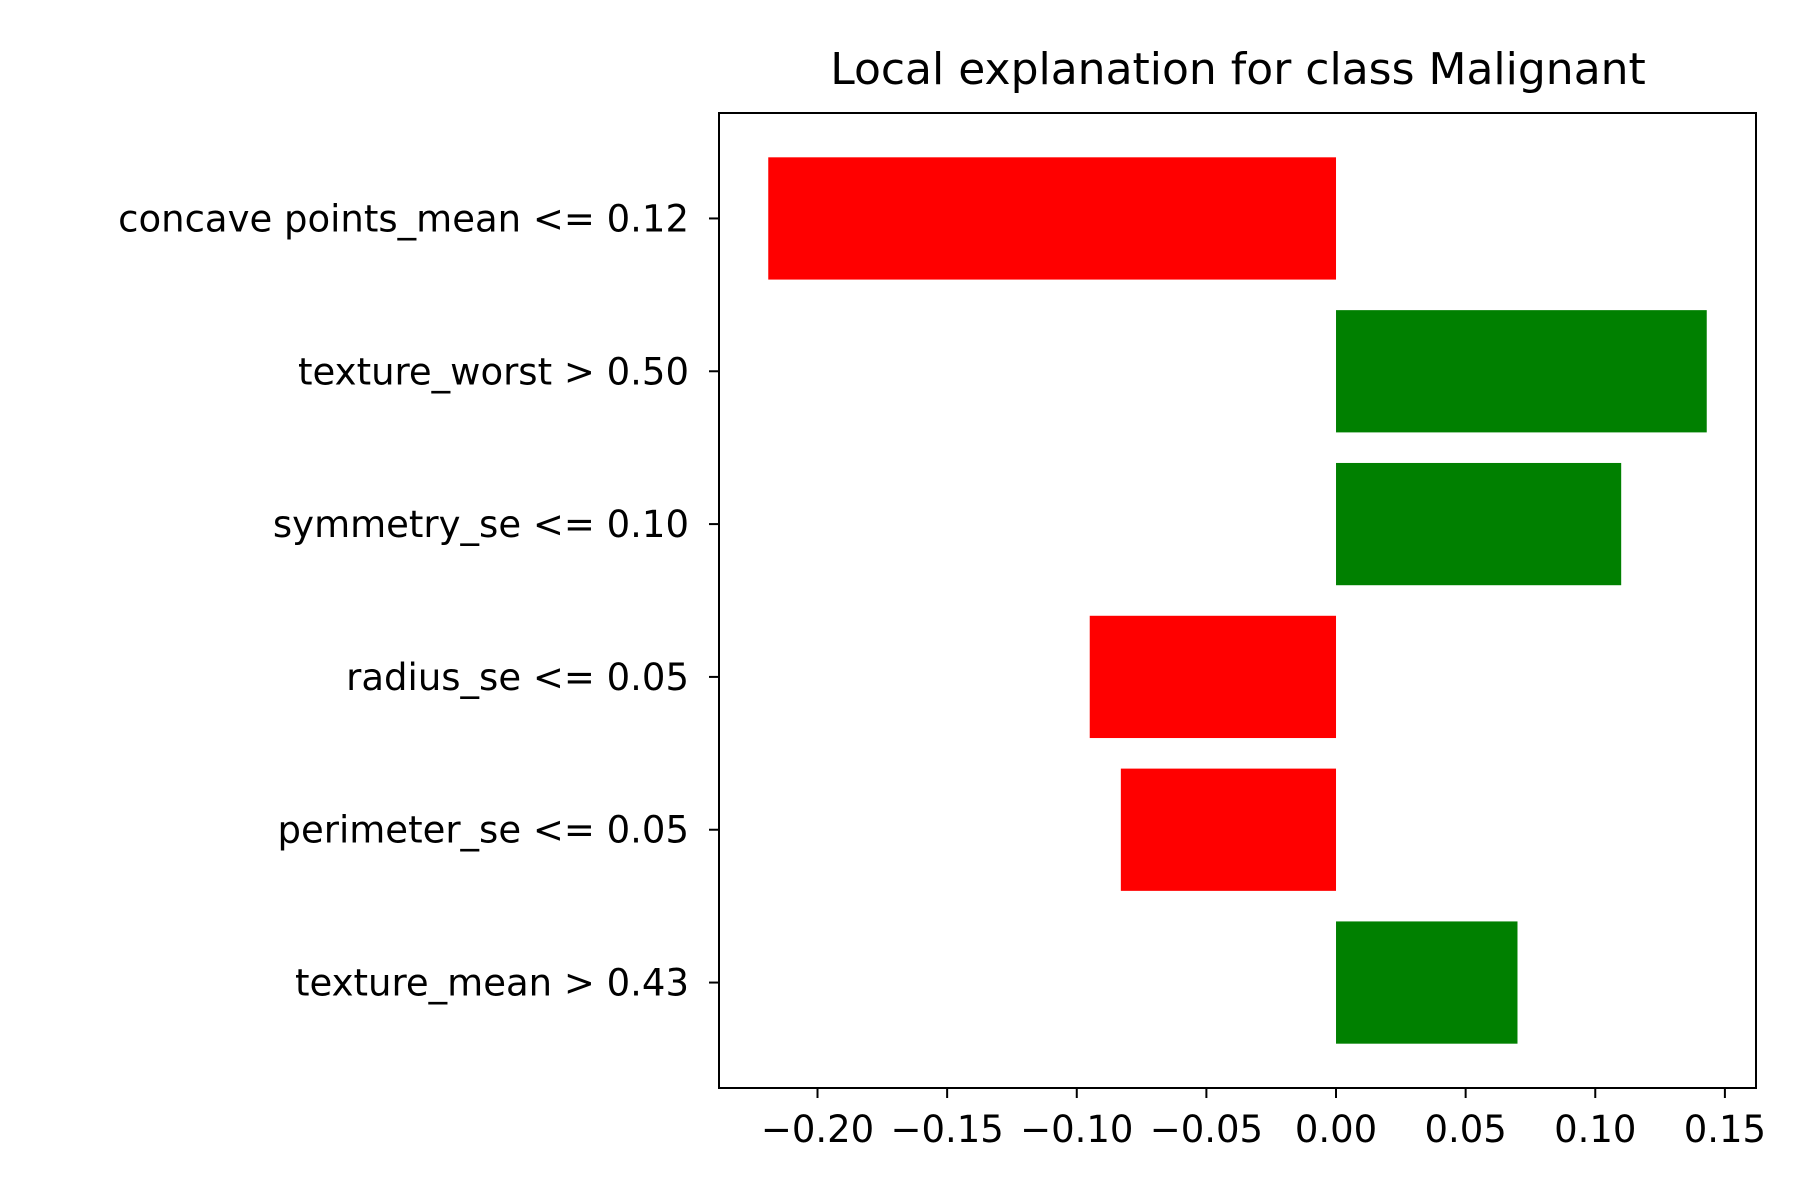 Image resolution: width=1800 pixels, height=1200 pixels. What do you see at coordinates (946, 1129) in the screenshot?
I see `x-tick-label: −0.15` at bounding box center [946, 1129].